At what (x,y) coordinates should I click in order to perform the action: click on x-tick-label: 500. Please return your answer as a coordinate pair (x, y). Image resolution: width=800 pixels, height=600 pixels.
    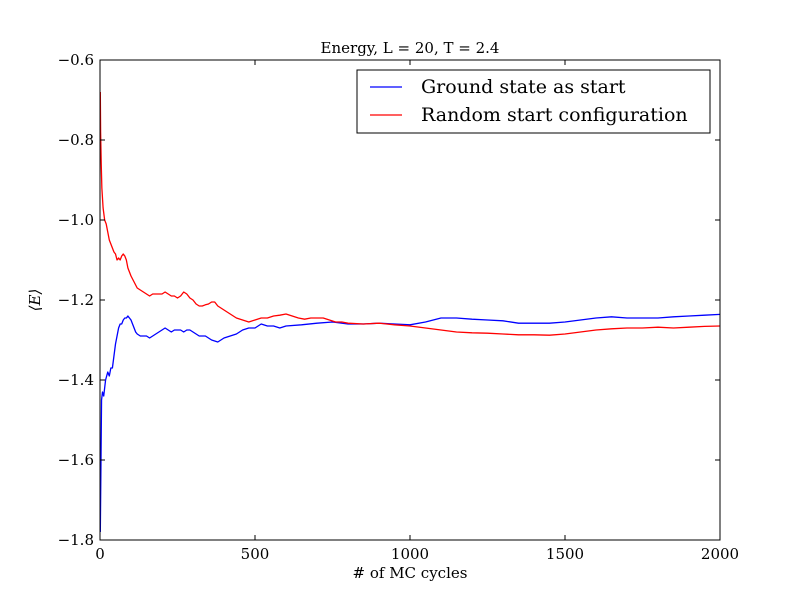
    Looking at the image, I should click on (255, 554).